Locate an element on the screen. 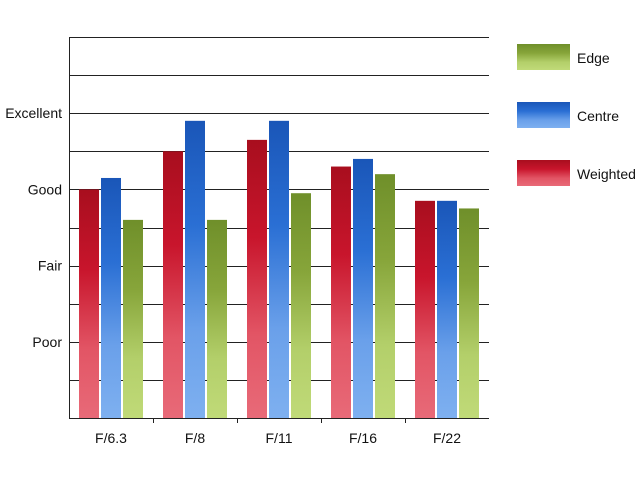 The height and width of the screenshot is (480, 640). y-tick-label: Fair is located at coordinates (50, 266).